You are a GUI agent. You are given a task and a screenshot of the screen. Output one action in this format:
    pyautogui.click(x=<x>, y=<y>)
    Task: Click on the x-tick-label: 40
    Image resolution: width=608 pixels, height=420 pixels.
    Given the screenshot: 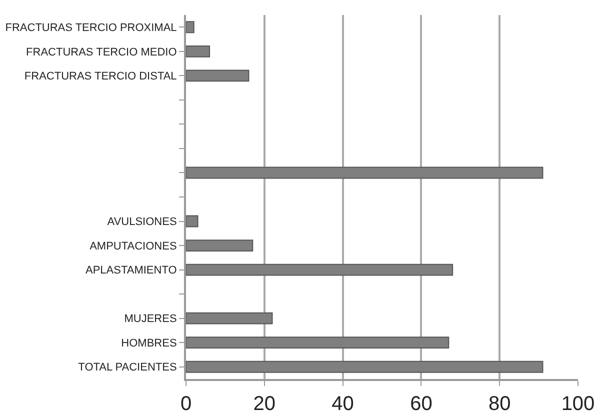 What is the action you would take?
    pyautogui.click(x=343, y=404)
    